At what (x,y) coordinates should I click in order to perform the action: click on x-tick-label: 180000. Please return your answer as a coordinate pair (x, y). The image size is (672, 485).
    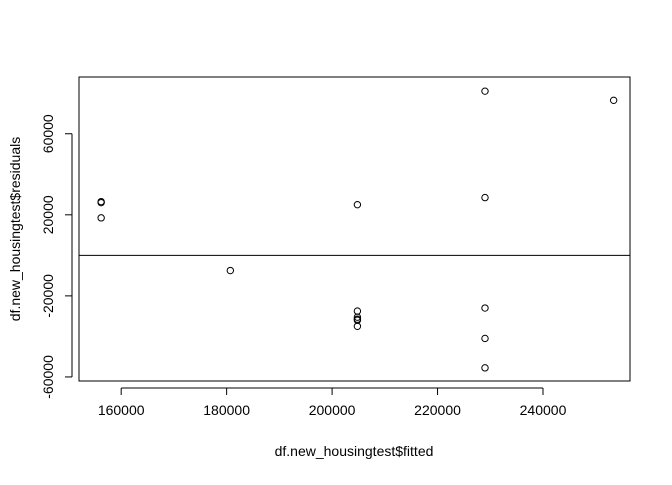
    Looking at the image, I should click on (226, 410).